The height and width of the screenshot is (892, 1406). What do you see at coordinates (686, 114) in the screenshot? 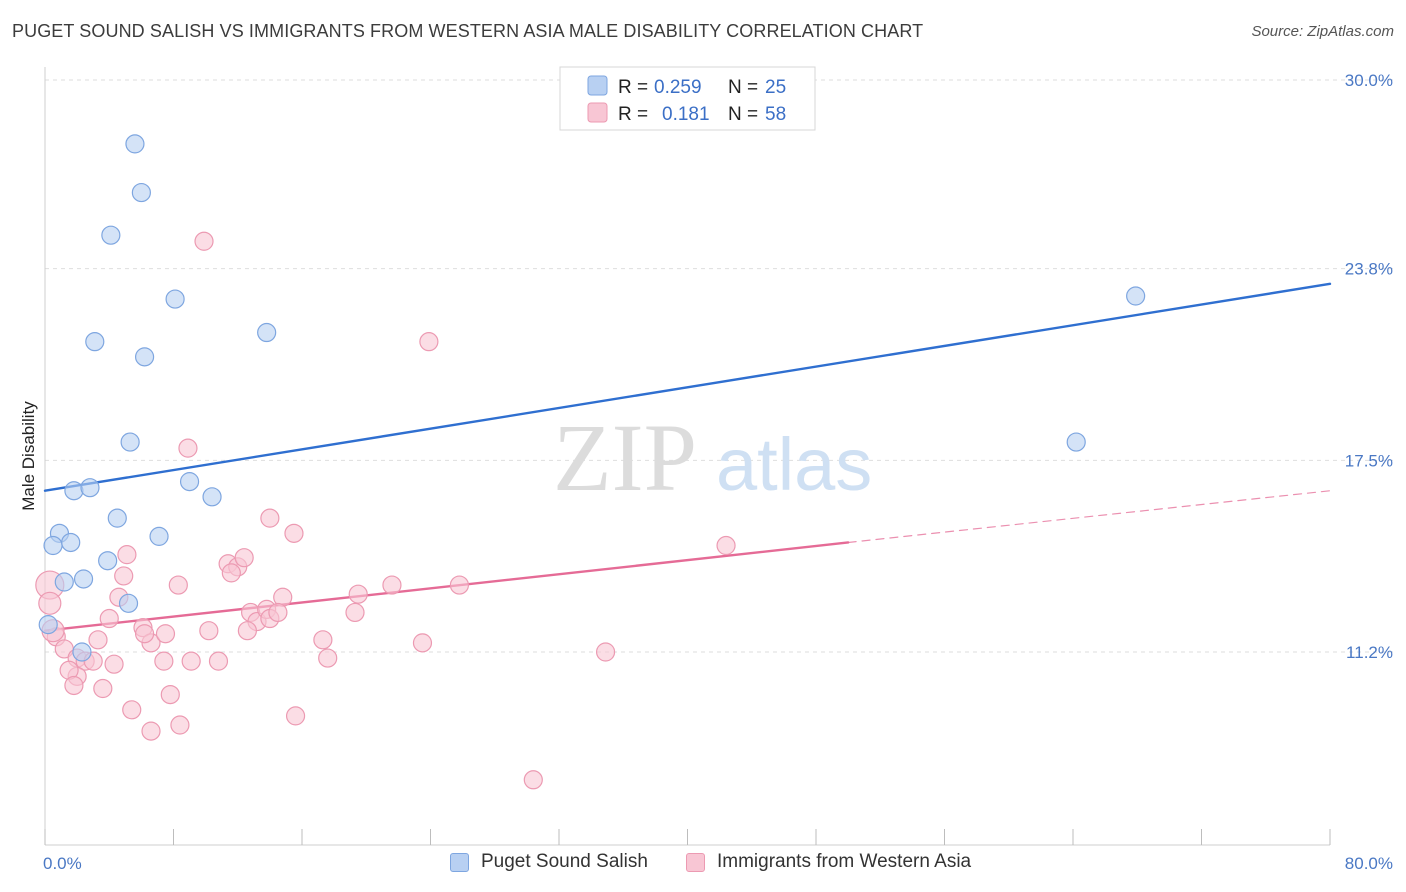
I see `legend-r-value-2: 0.181` at bounding box center [686, 114].